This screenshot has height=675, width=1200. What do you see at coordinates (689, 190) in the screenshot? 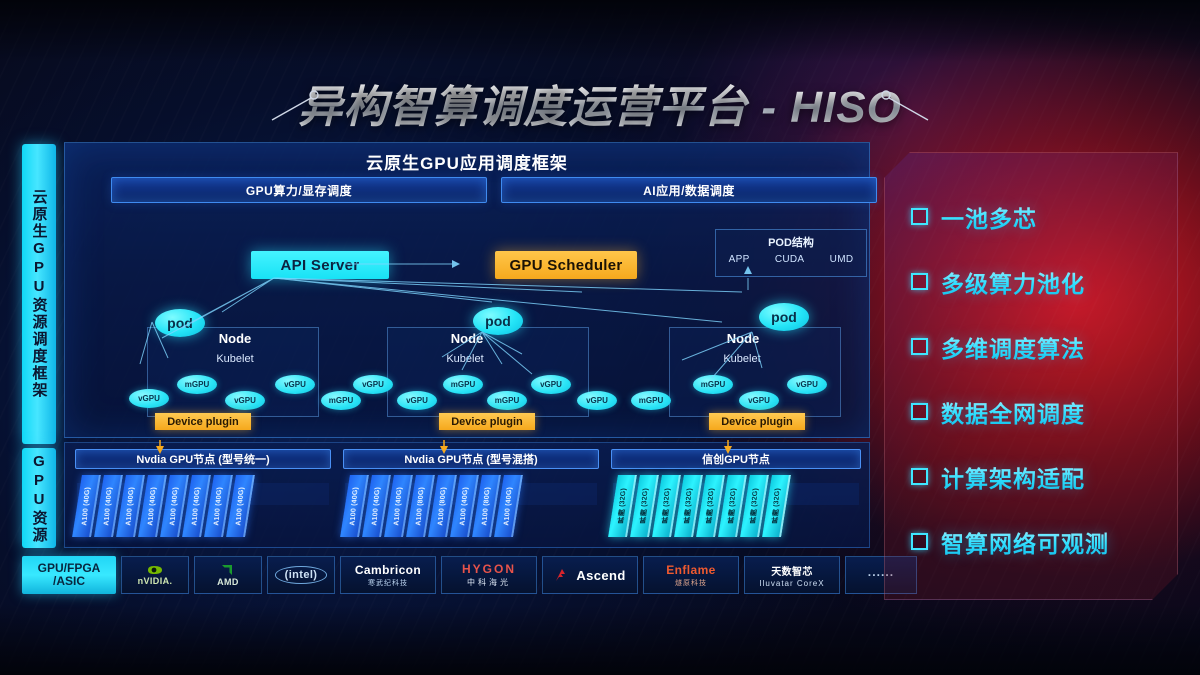
I see `bar-ai-data-scheduling: AI应用/数据调度` at bounding box center [689, 190].